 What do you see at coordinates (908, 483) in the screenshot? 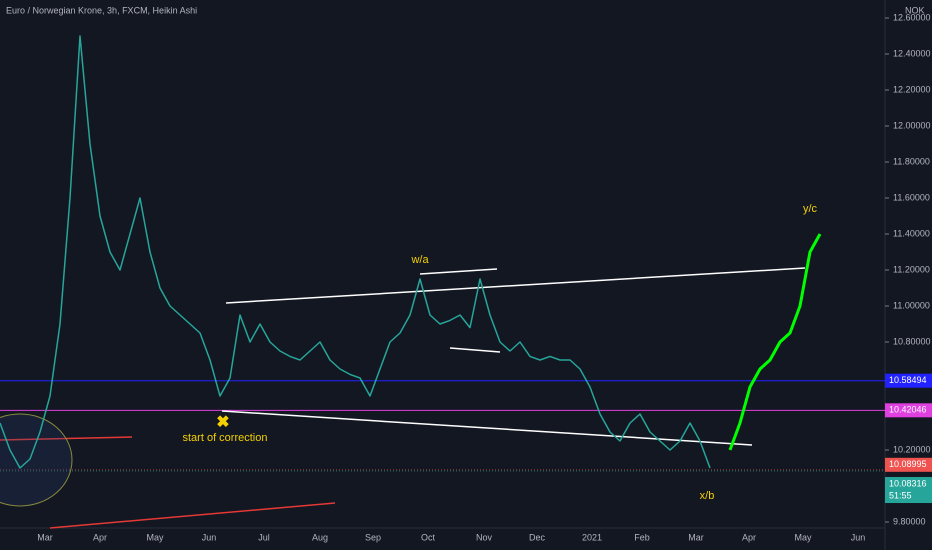
I see `price-label: 10.08316` at bounding box center [908, 483].